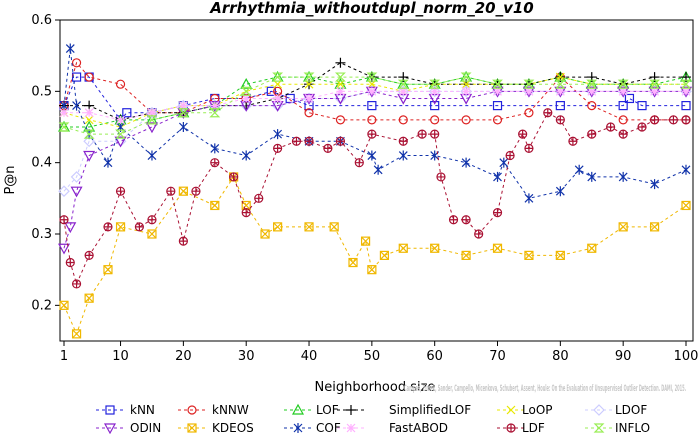 The image size is (699, 434). Describe the element at coordinates (533, 427) in the screenshot. I see `legend-label-ldf: LDF` at that location.